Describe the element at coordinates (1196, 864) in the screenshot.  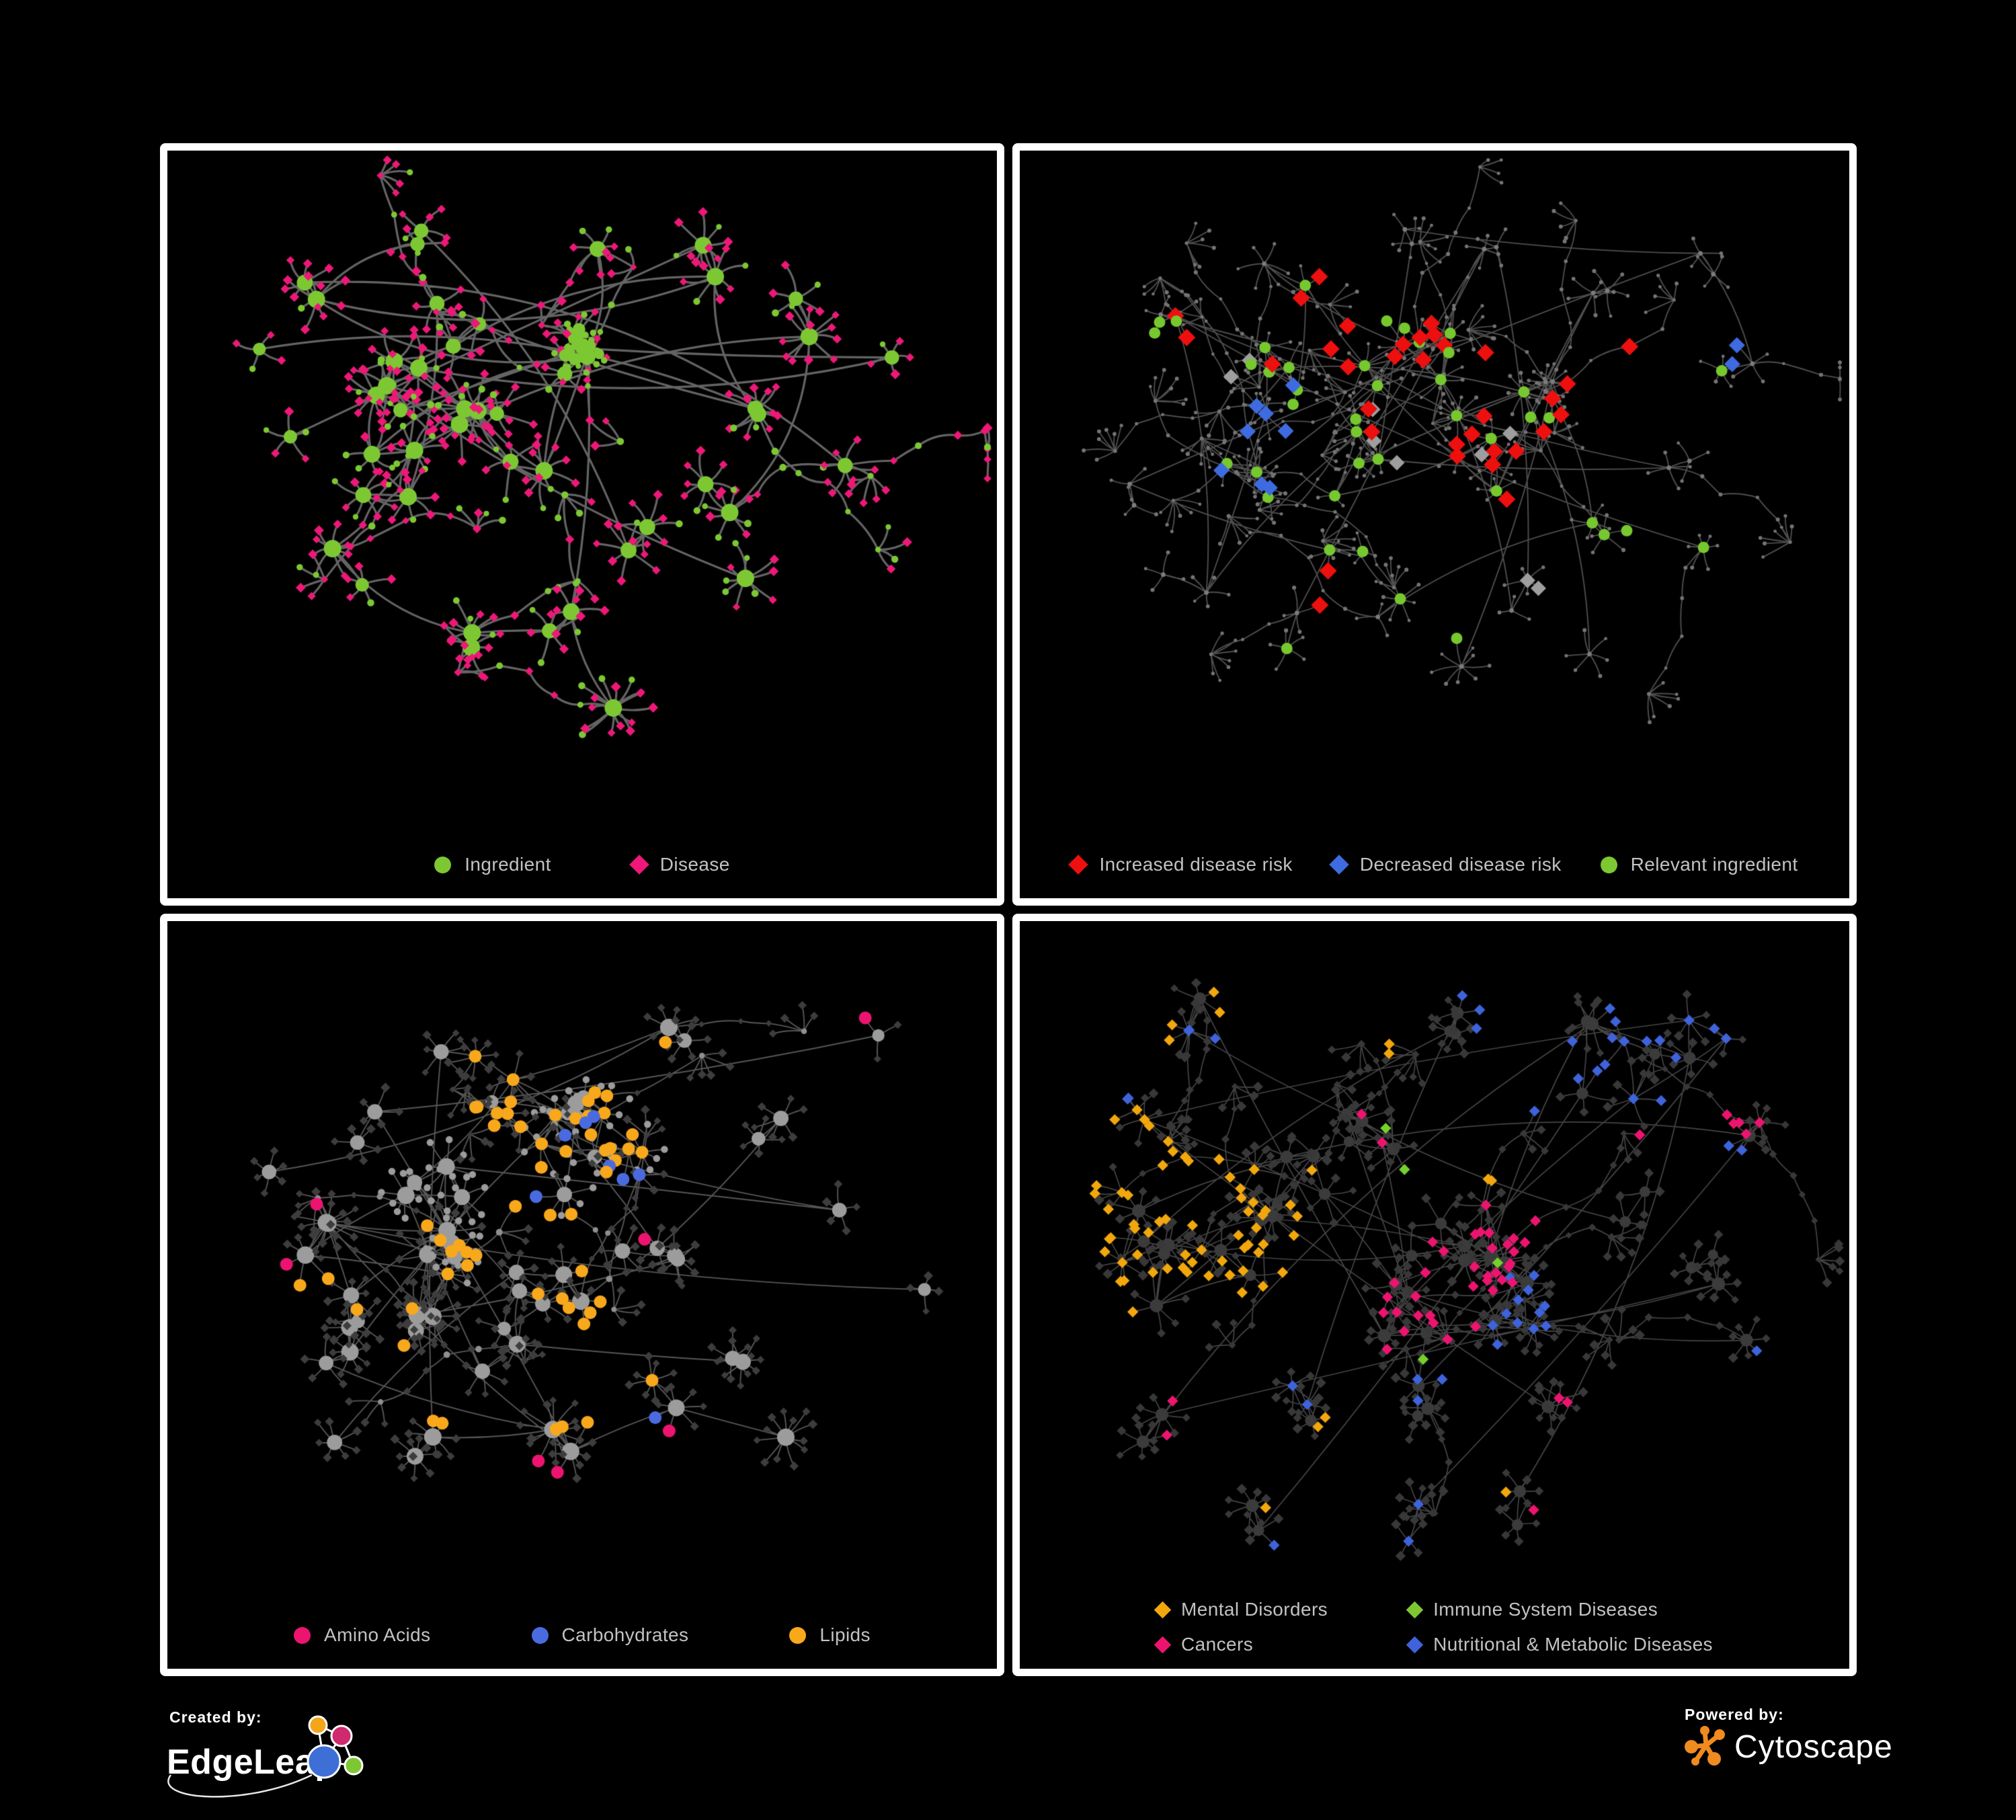
I see `legend-label-increased-risk: Increased disease risk` at that location.